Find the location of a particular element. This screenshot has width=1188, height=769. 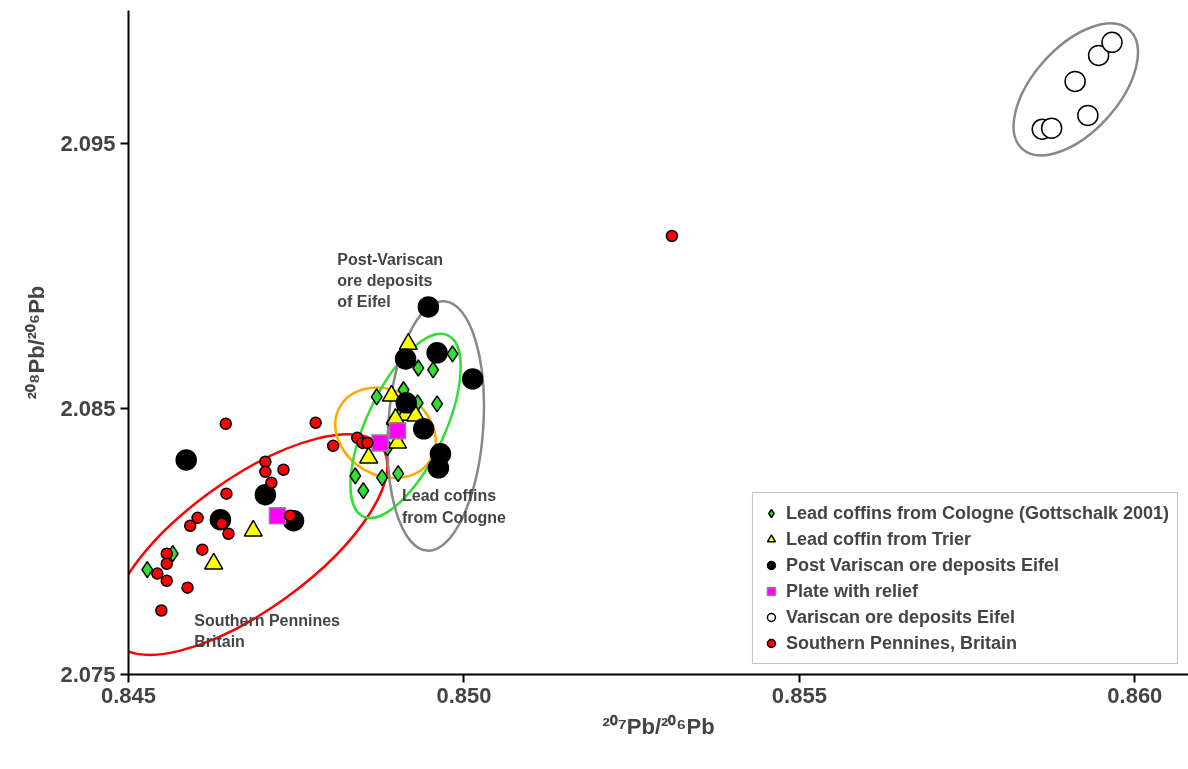

legend-label: Post Variscan ore deposits Eifel is located at coordinates (922, 565).